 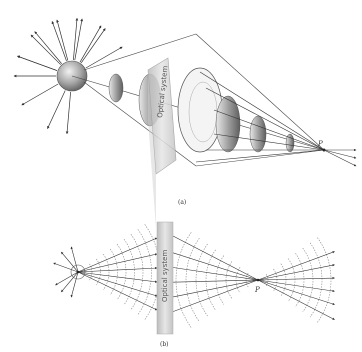 I want to click on emerging-wavefront-ring, so click(x=200, y=110).